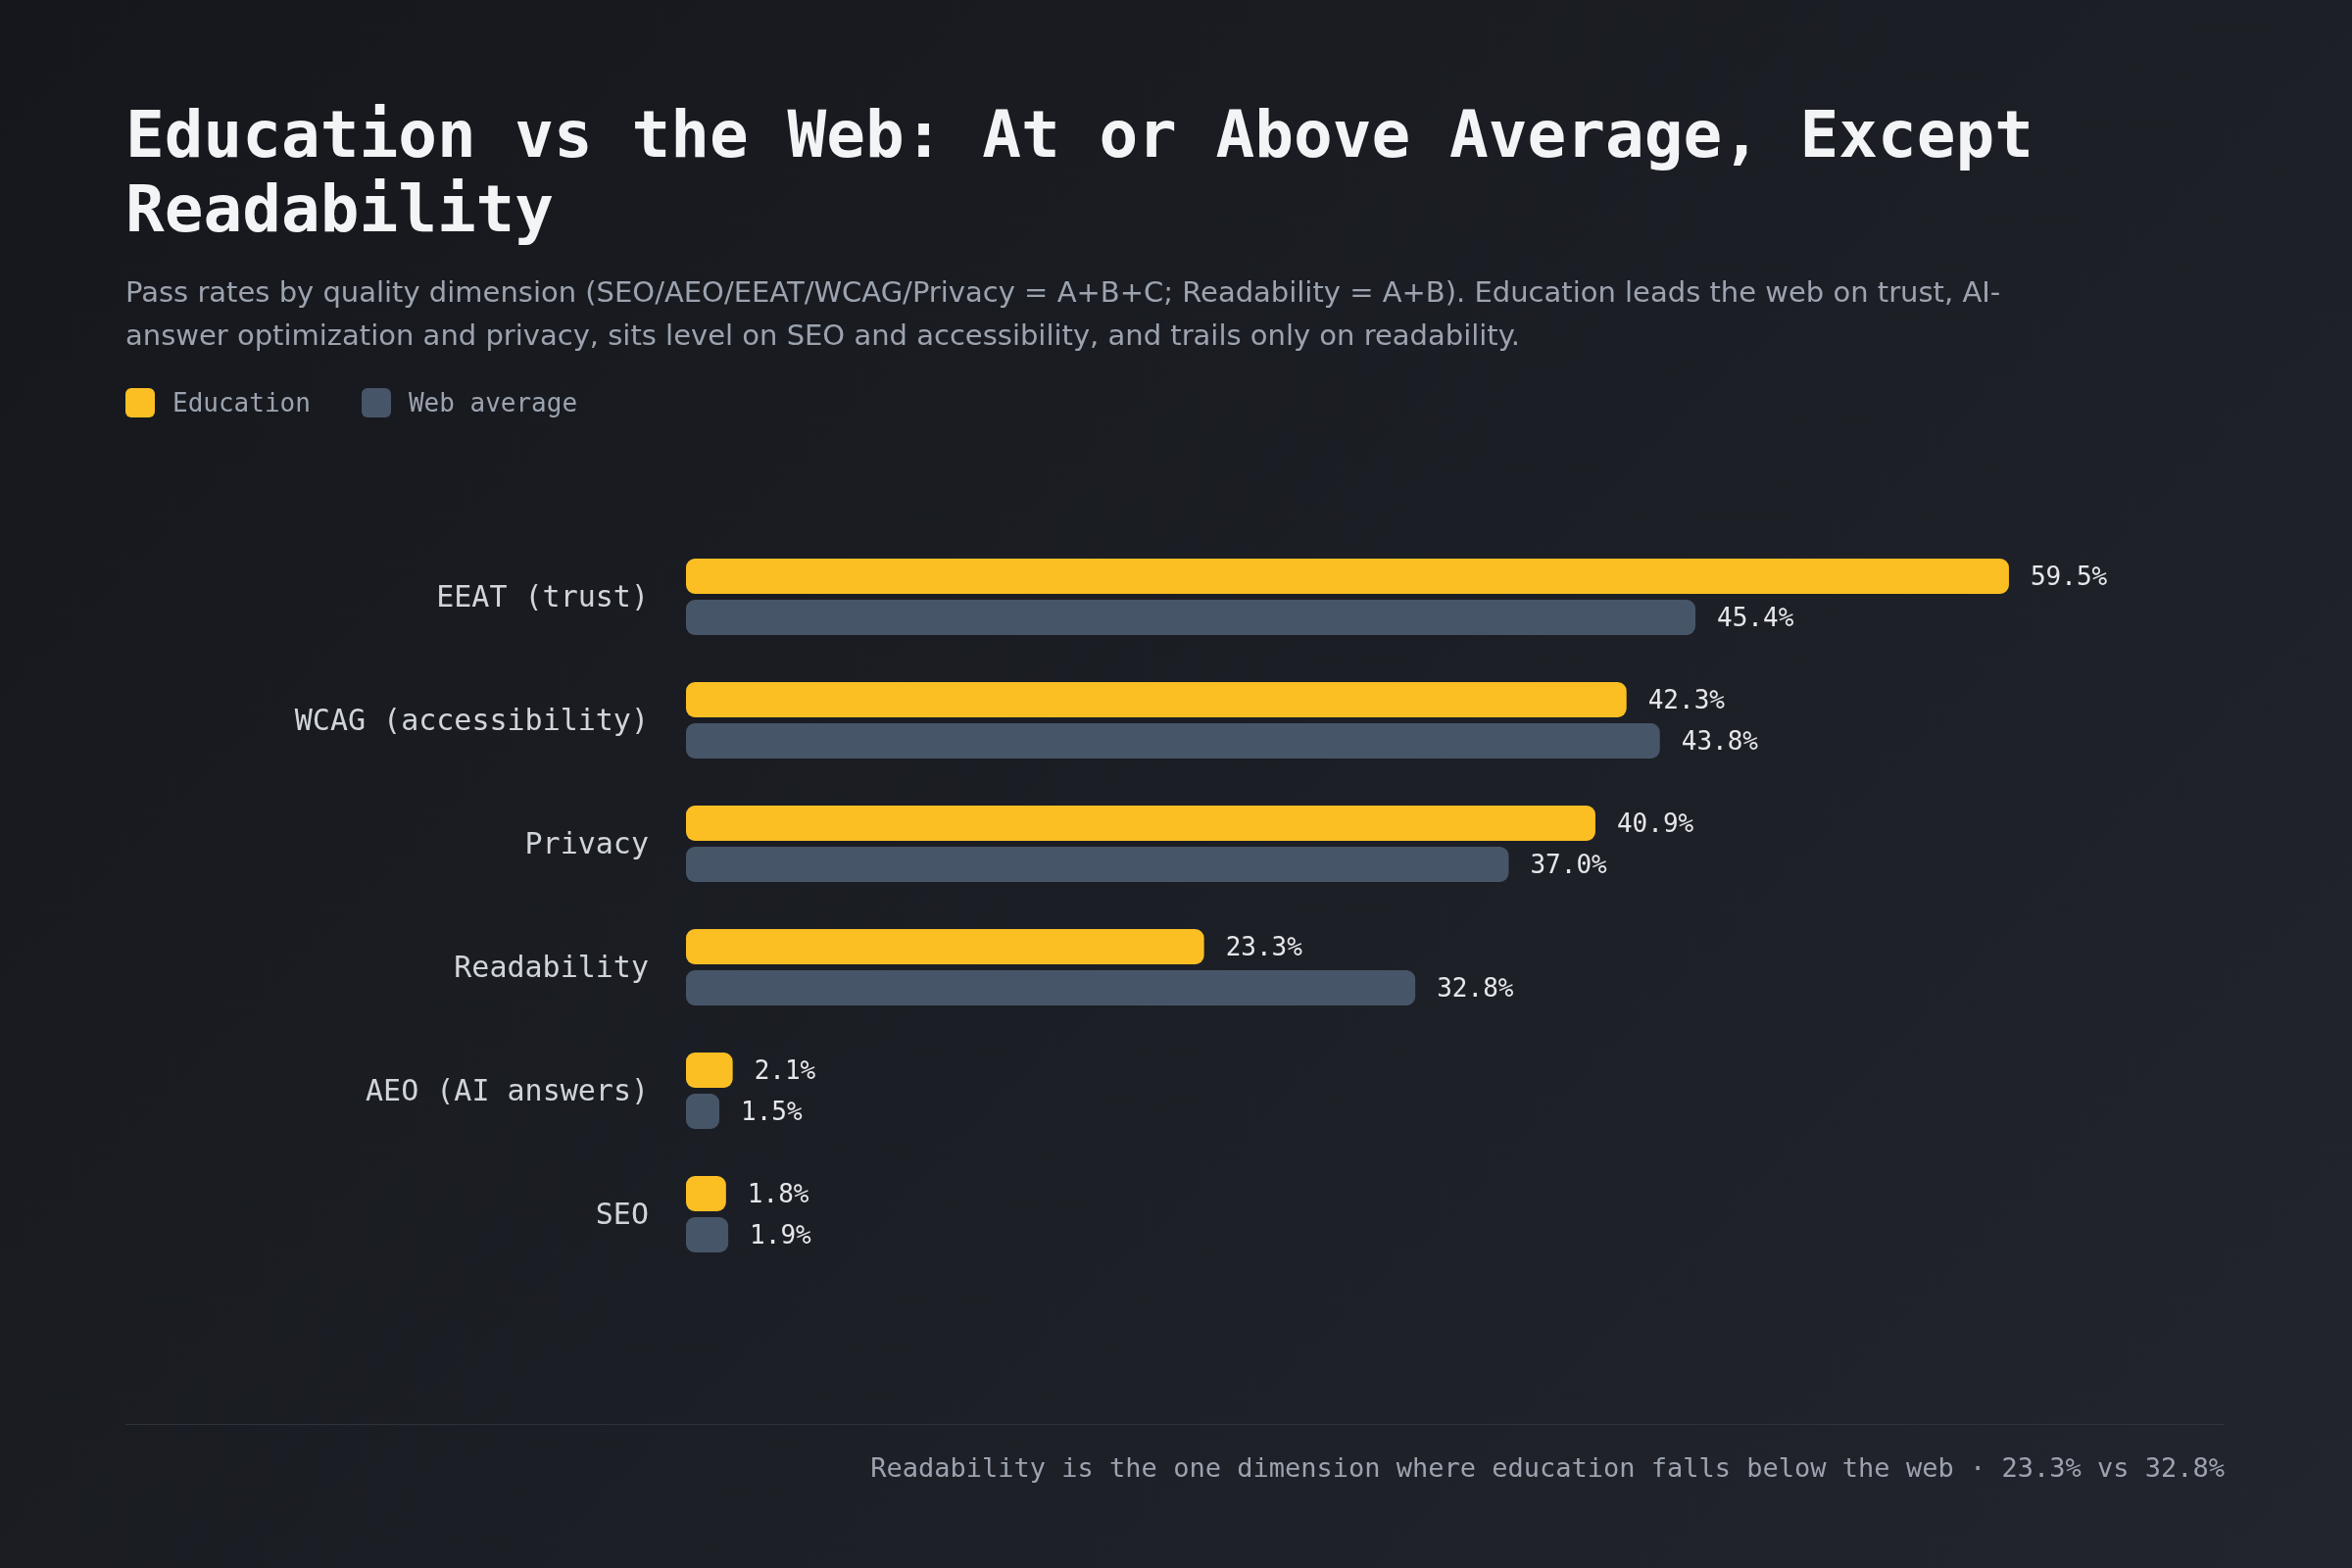 This screenshot has height=1568, width=2352. What do you see at coordinates (493, 402) in the screenshot?
I see `legend-label: Web average` at bounding box center [493, 402].